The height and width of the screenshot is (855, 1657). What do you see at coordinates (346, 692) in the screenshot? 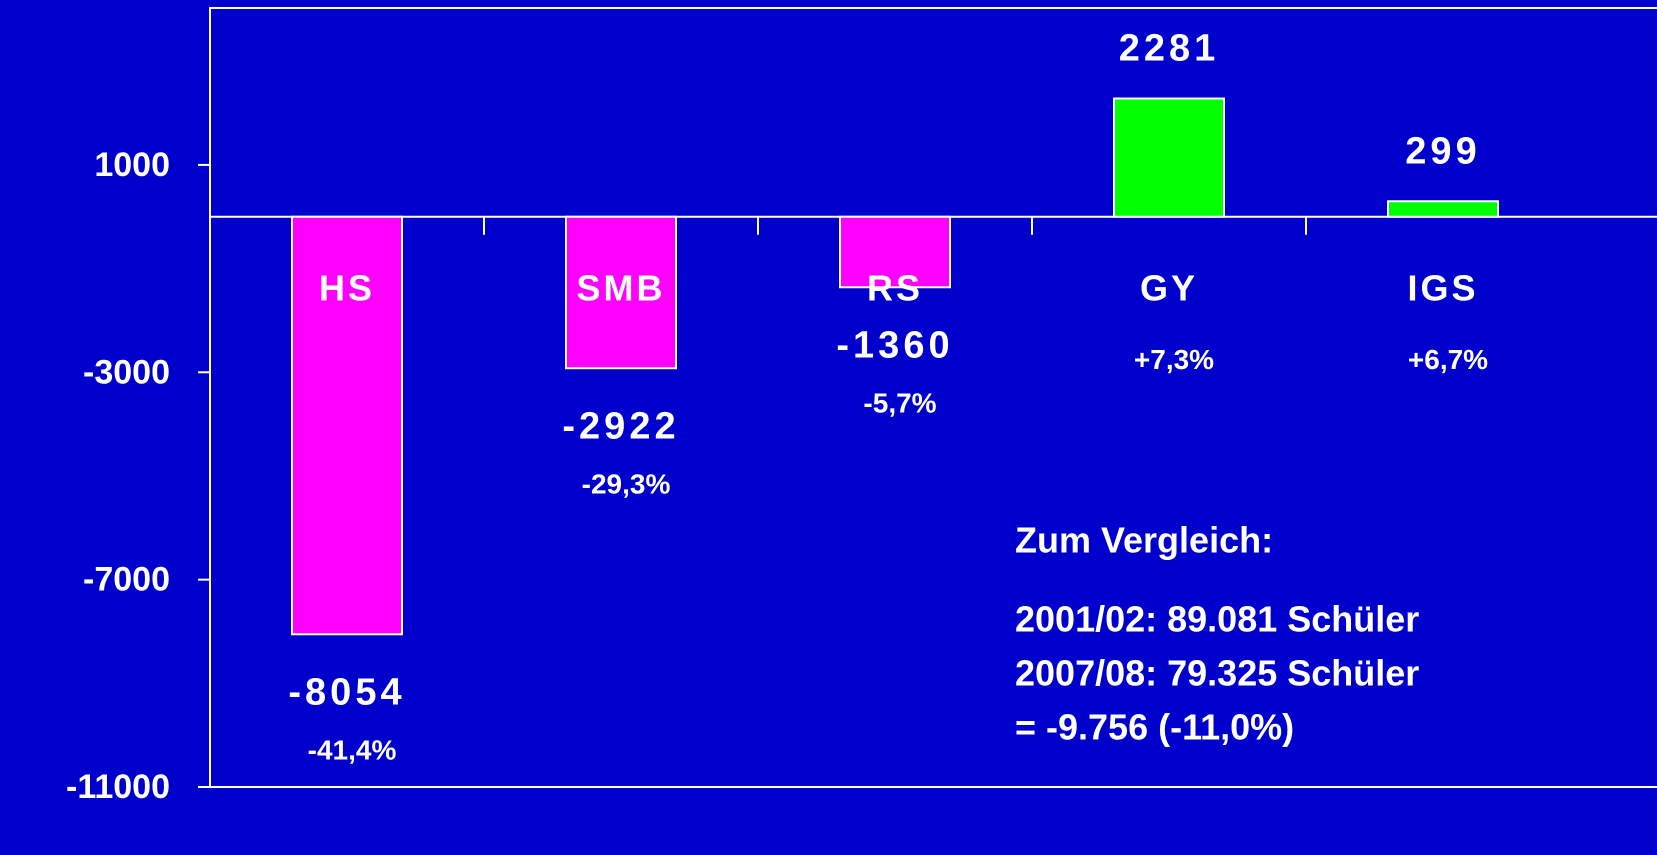
I see `value-label: -8054` at bounding box center [346, 692].